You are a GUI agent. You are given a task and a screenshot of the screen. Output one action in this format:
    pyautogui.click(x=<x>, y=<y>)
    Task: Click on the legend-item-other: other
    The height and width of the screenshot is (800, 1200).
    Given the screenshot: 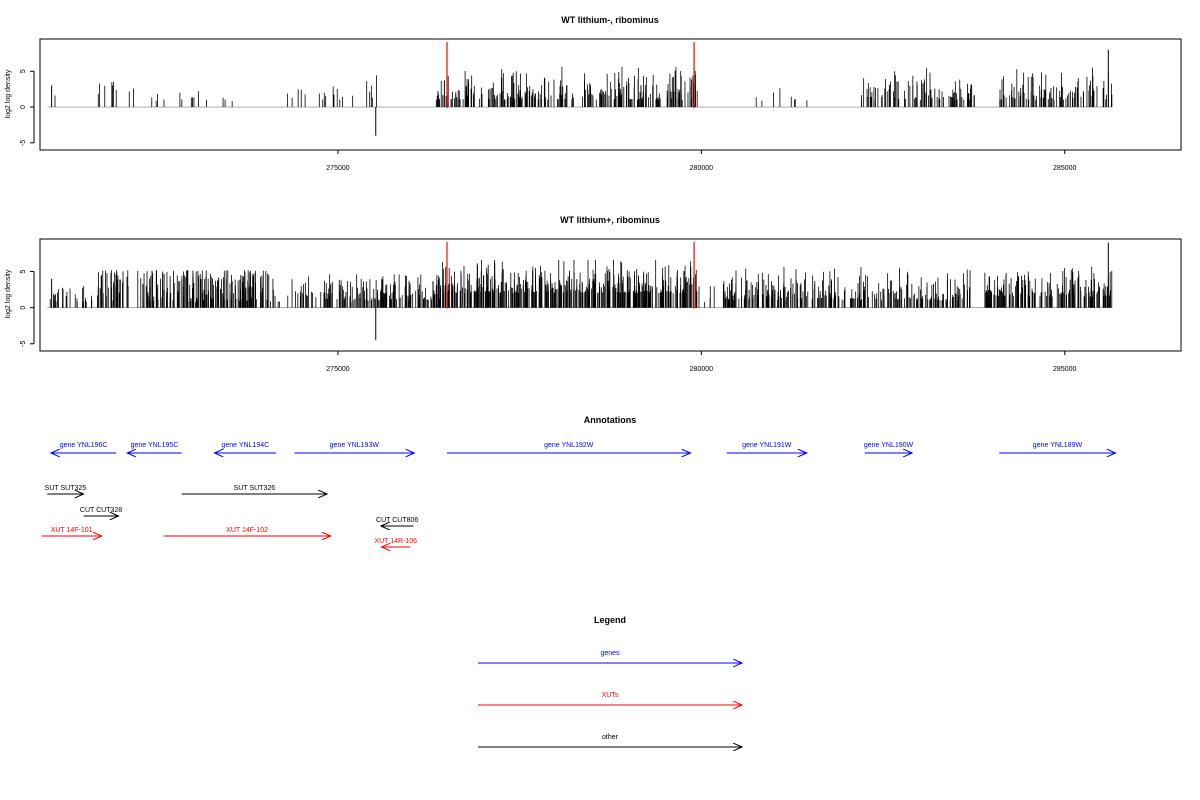 What is the action you would take?
    pyautogui.click(x=610, y=740)
    